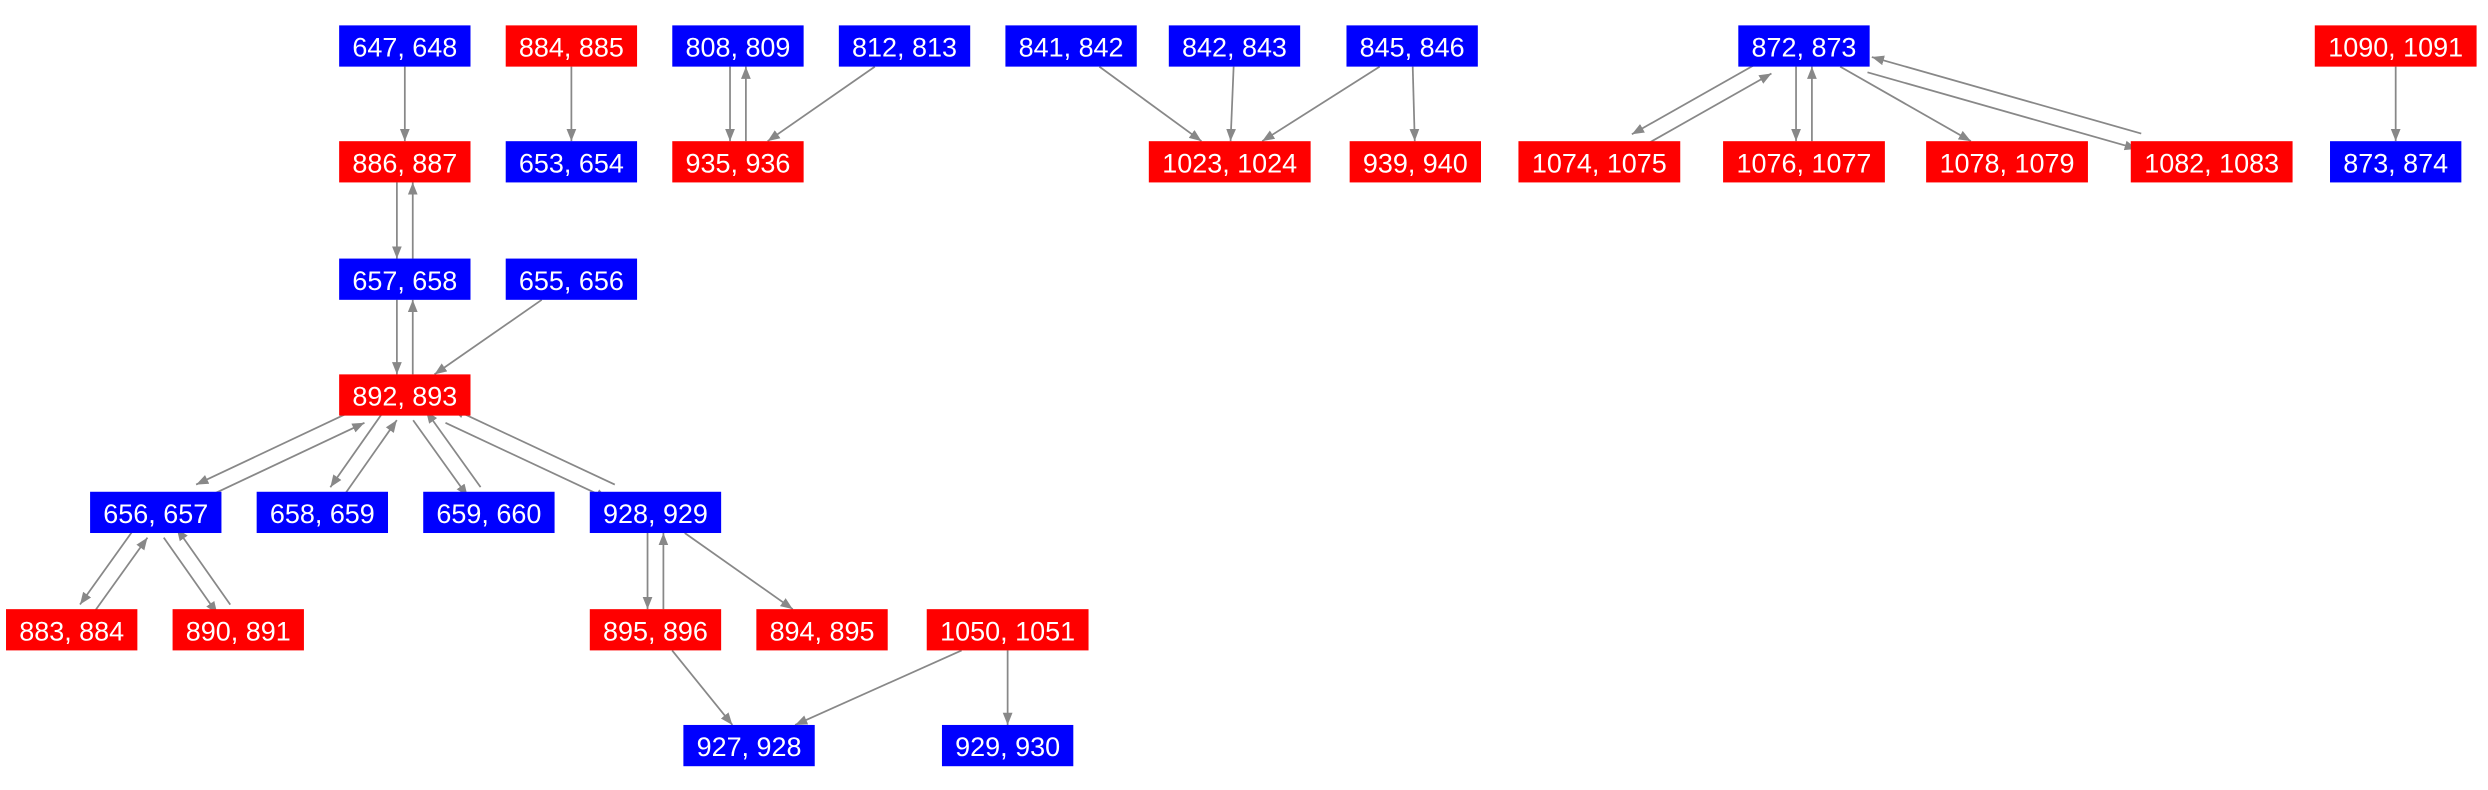 The width and height of the screenshot is (2488, 790). What do you see at coordinates (1234, 48) in the screenshot?
I see `node-label: 842, 843` at bounding box center [1234, 48].